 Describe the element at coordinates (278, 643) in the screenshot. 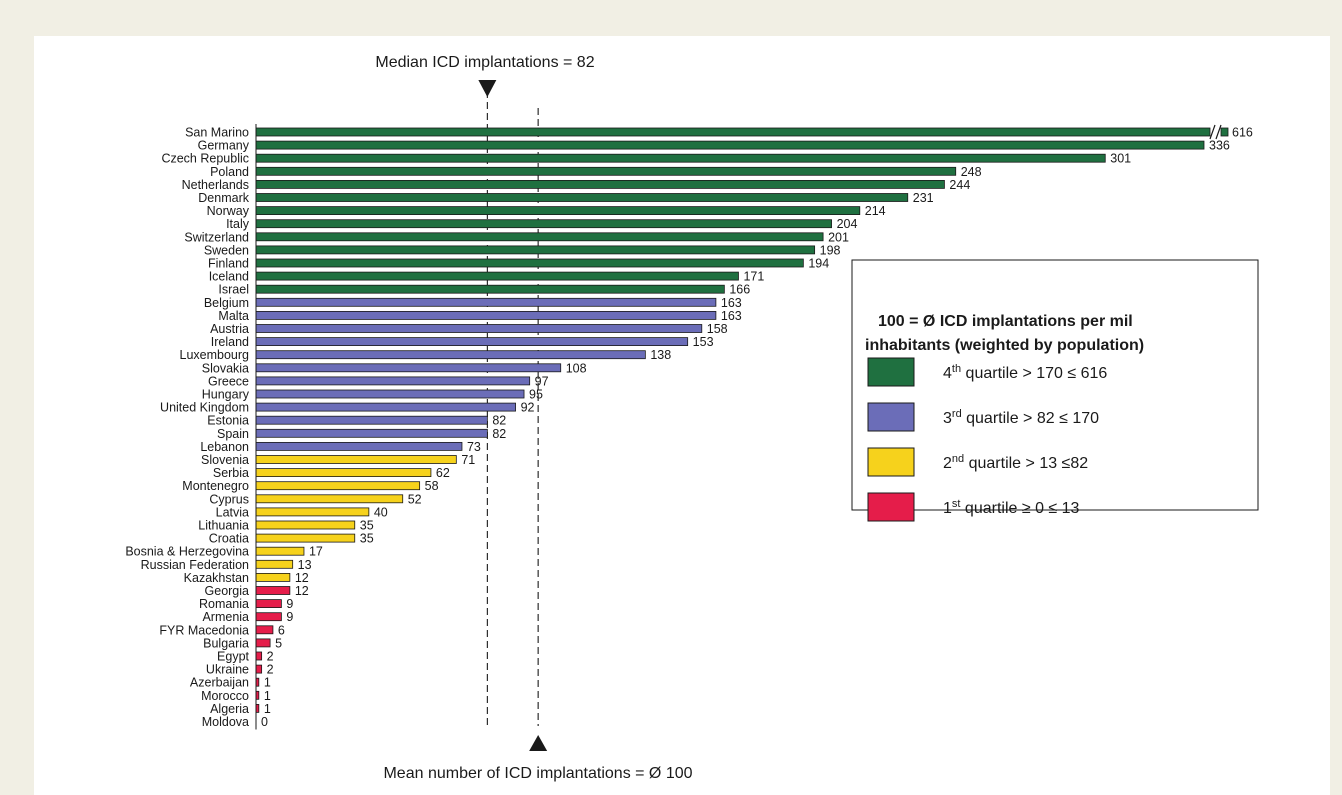

I see `value-label-bulgaria: 5` at that location.